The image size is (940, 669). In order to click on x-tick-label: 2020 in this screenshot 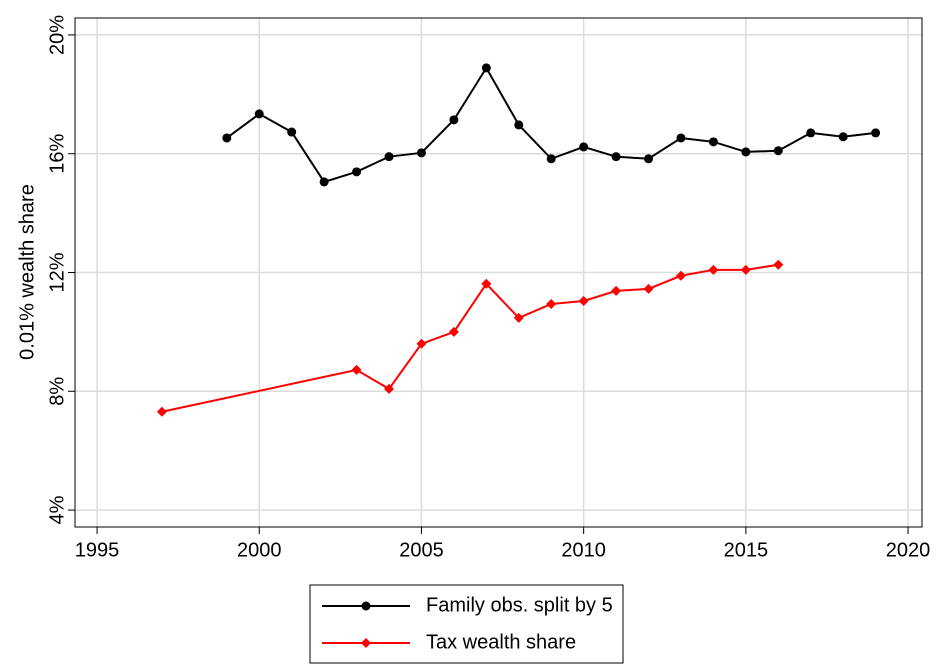, I will do `click(908, 550)`.